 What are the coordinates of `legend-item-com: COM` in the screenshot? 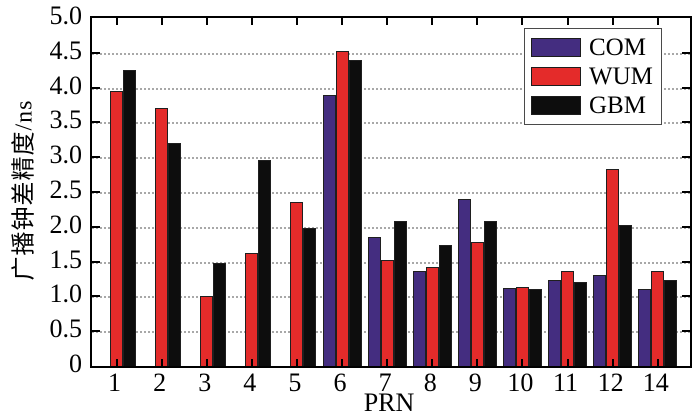 It's located at (593, 47).